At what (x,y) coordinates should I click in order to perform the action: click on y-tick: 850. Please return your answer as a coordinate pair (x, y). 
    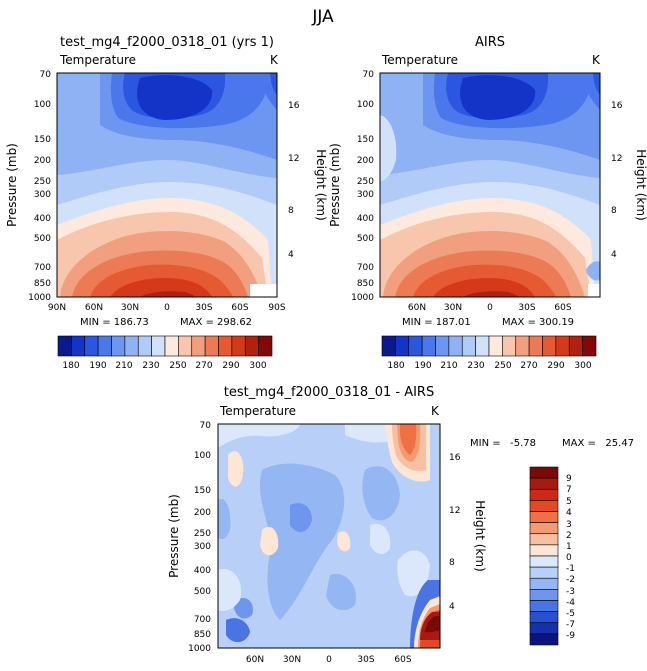
    Looking at the image, I should click on (202, 635).